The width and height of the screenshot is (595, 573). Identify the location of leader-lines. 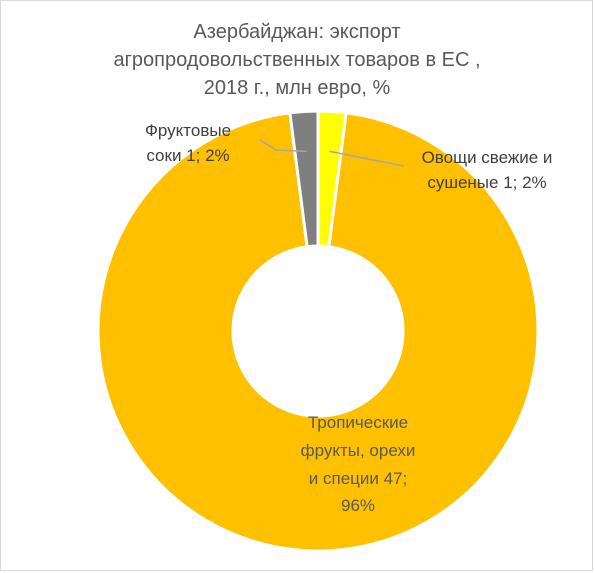
(332, 153).